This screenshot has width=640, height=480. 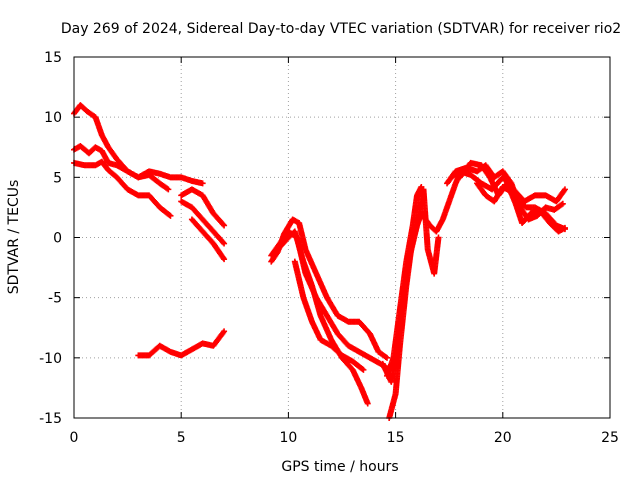 I want to click on y-tick-label: 10, so click(x=53, y=118).